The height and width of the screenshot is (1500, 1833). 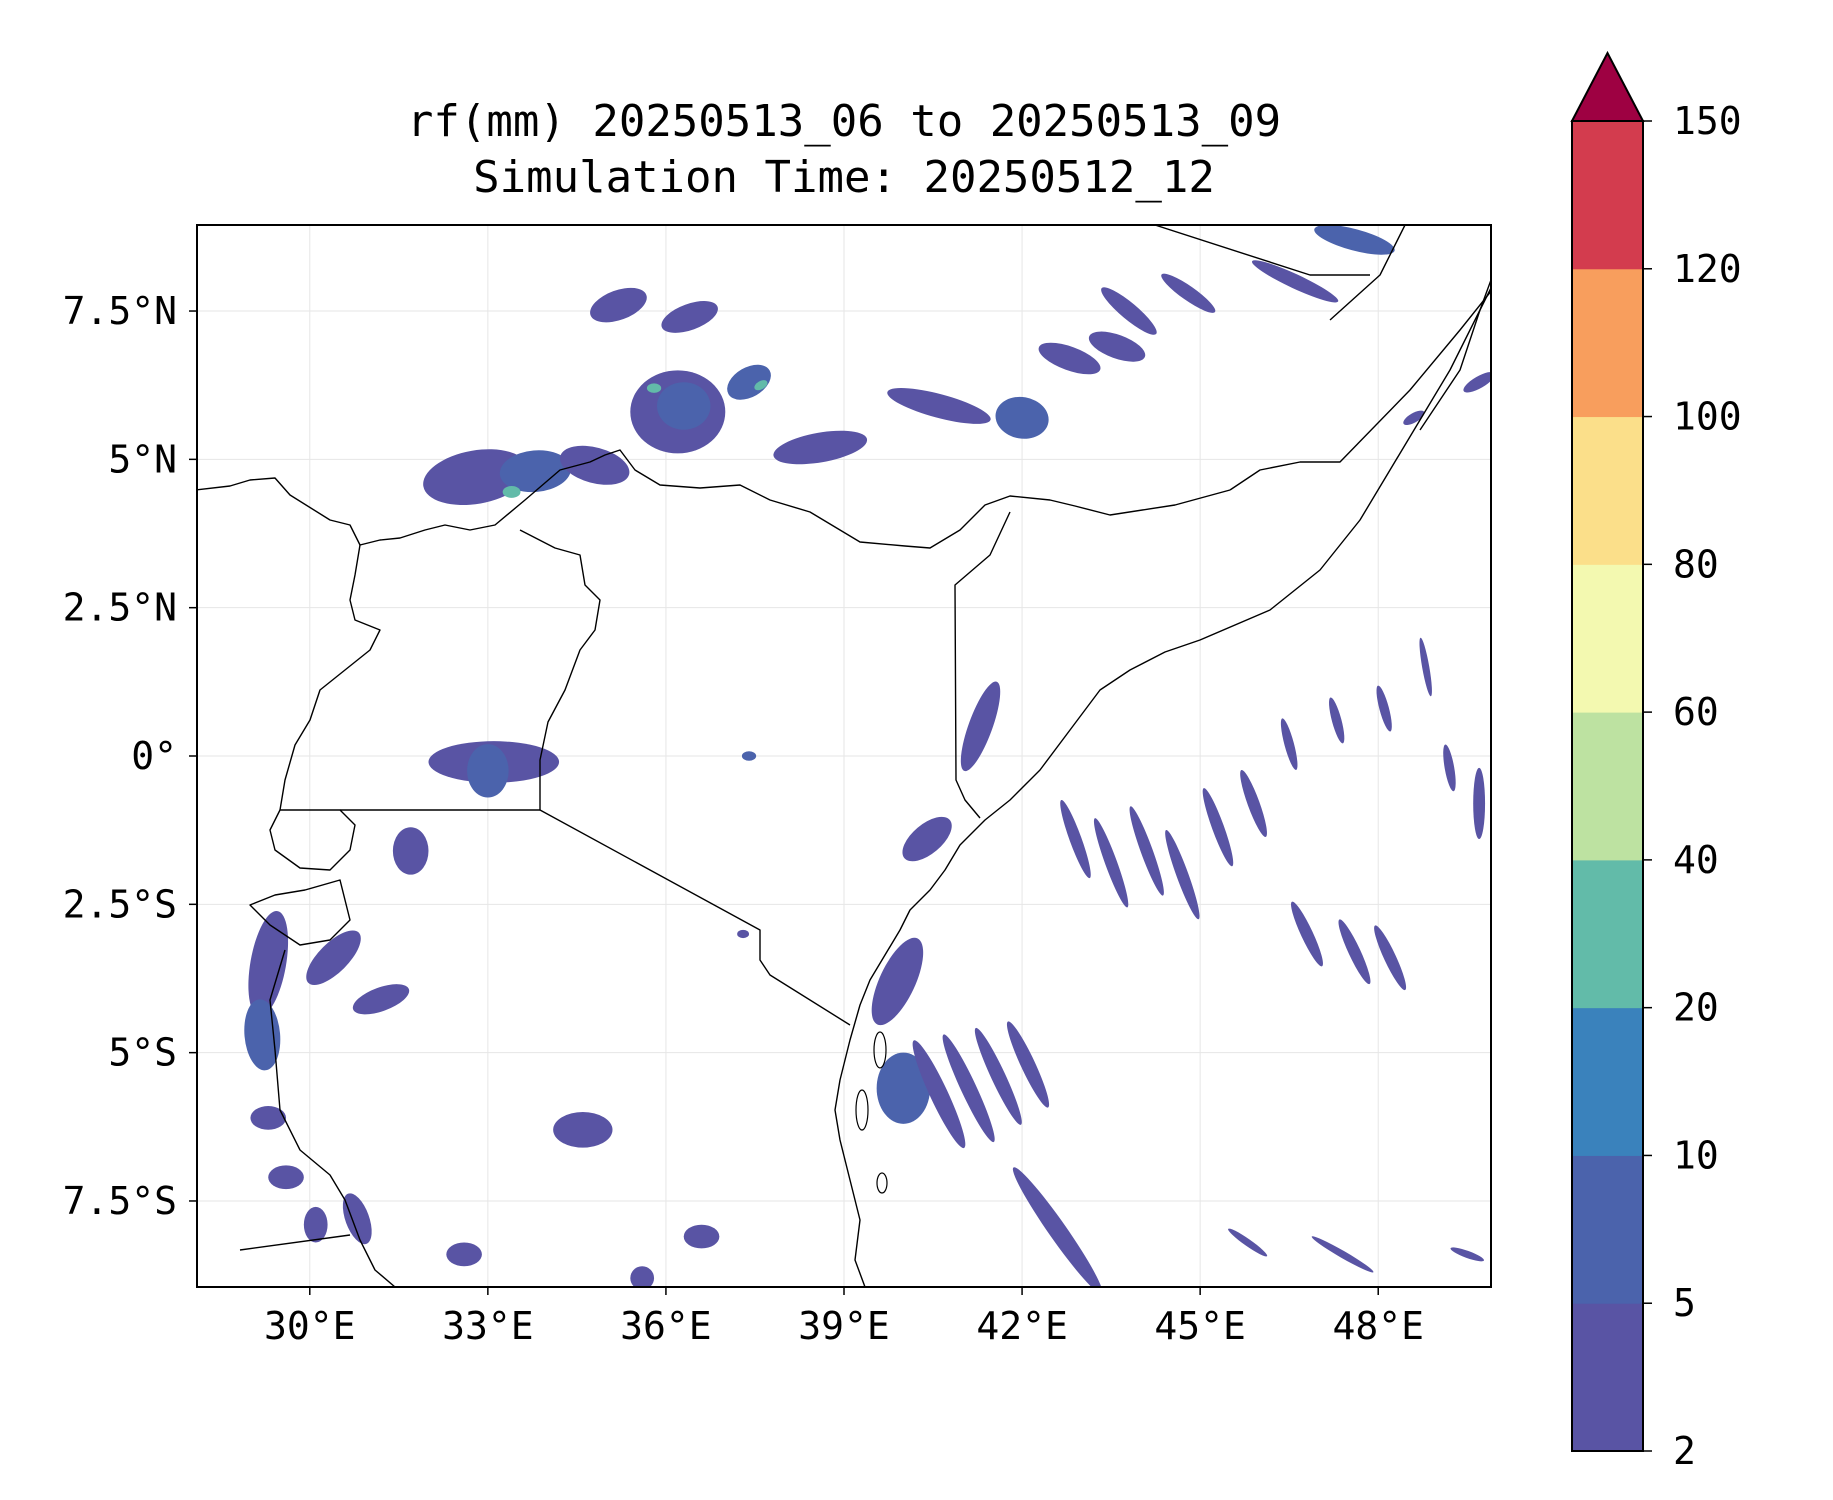 What do you see at coordinates (142, 1053) in the screenshot?
I see `y-tick-label: 5°S` at bounding box center [142, 1053].